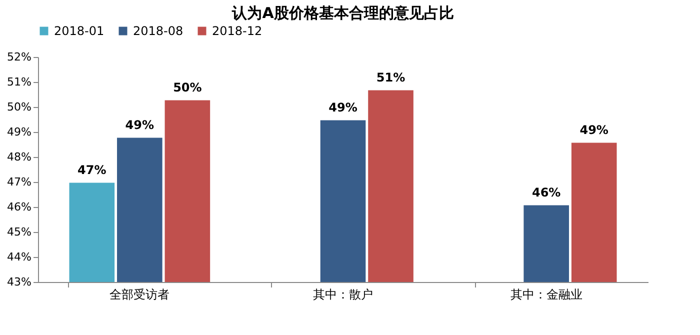 This screenshot has height=335, width=700. What do you see at coordinates (237, 31) in the screenshot?
I see `legend-label: 2018-12` at bounding box center [237, 31].